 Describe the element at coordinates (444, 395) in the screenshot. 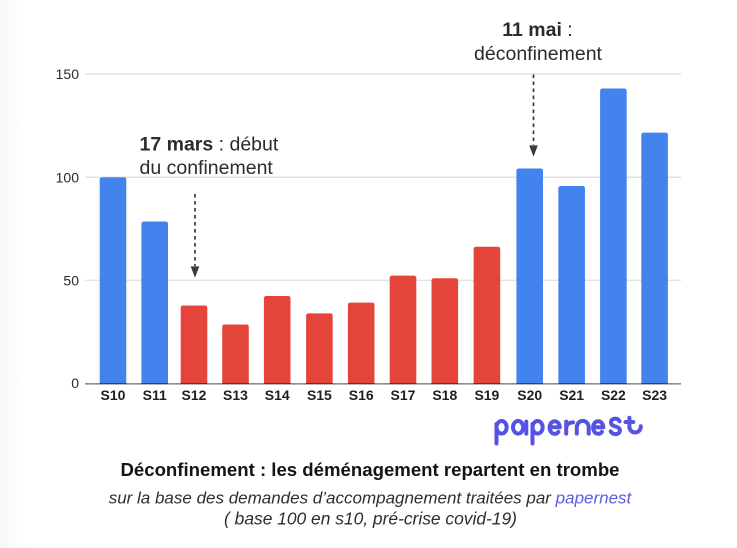

I see `svg-text: S18` at that location.